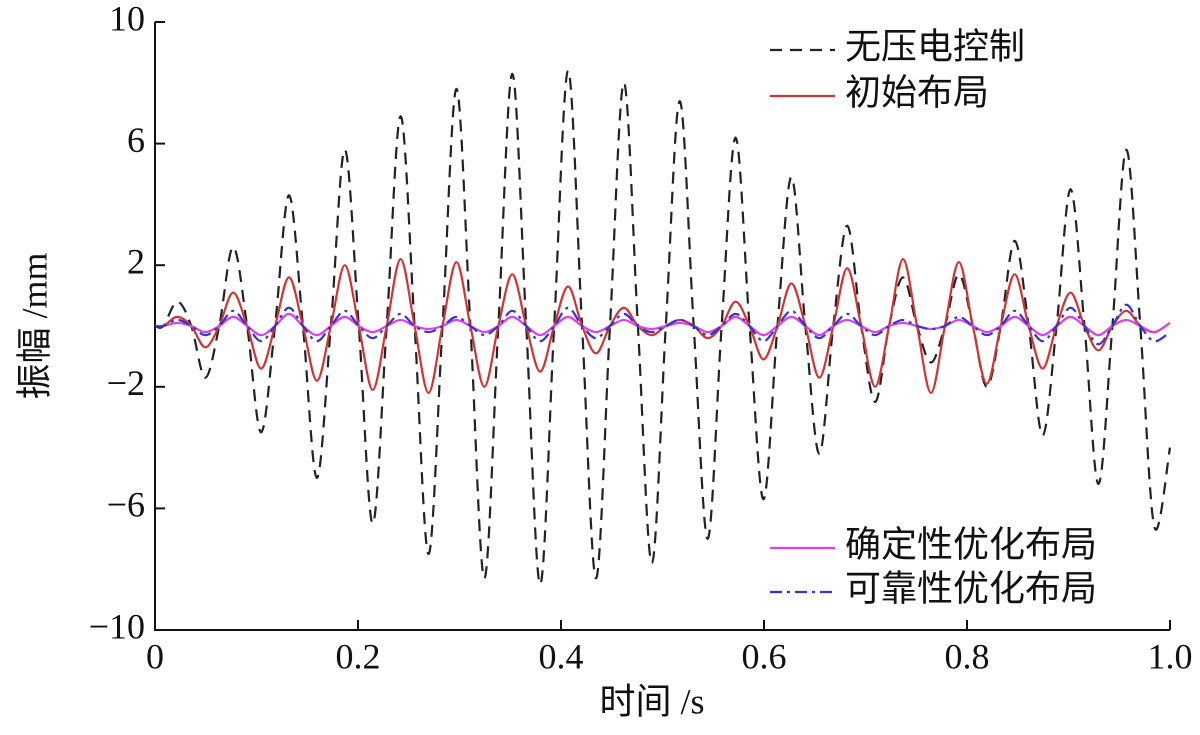  What do you see at coordinates (155, 656) in the screenshot?
I see `x-tick-label: 0` at bounding box center [155, 656].